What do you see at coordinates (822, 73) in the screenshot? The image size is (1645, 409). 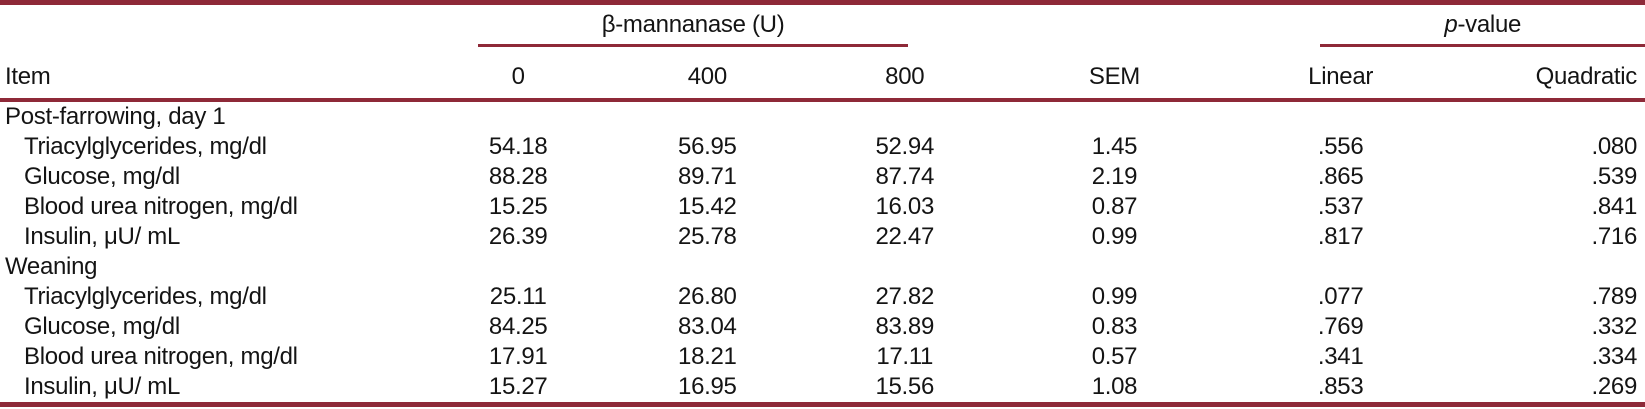 I see `column-header-row: Item 0 400 800 SEM Linear Quadratic` at bounding box center [822, 73].